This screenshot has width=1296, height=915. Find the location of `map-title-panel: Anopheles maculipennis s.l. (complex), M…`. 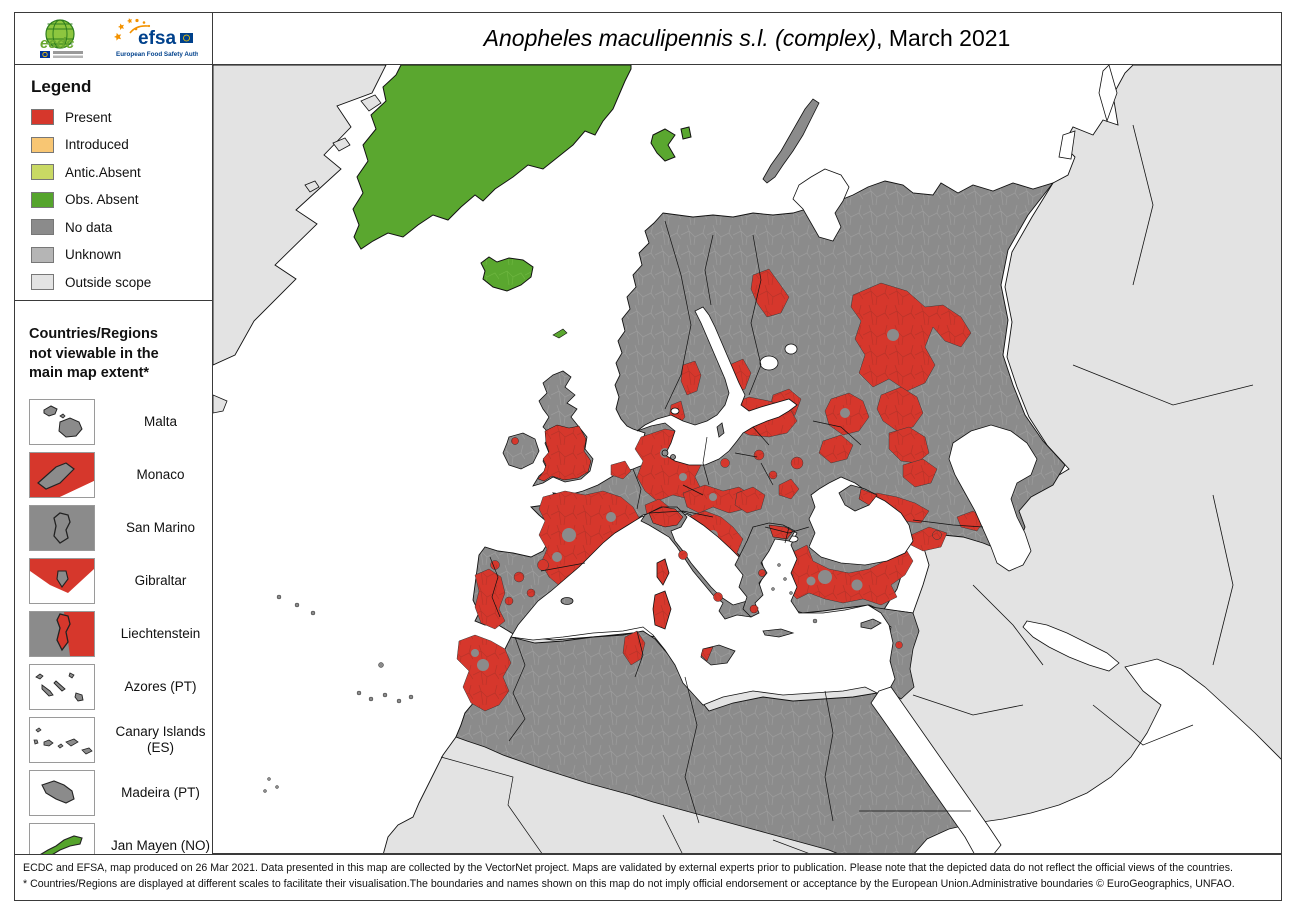

map-title-panel: Anopheles maculipennis s.l. (complex), M… is located at coordinates (747, 38).